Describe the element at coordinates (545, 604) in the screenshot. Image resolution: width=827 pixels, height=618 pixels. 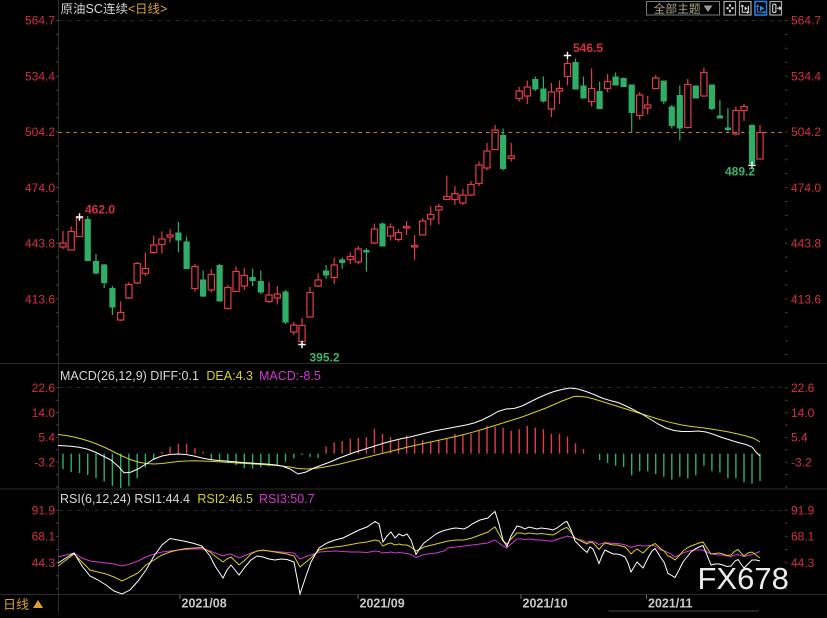
I see `svg-text: 2021/10` at that location.